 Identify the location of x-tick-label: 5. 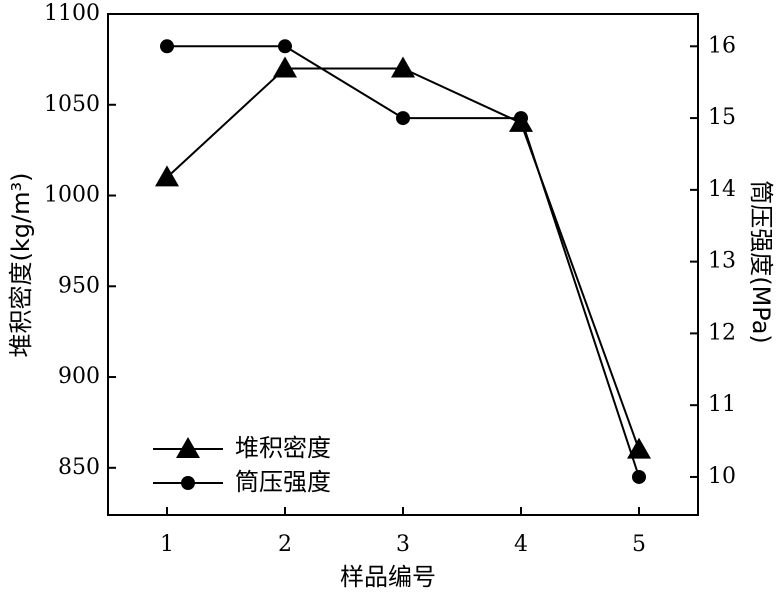
(639, 544).